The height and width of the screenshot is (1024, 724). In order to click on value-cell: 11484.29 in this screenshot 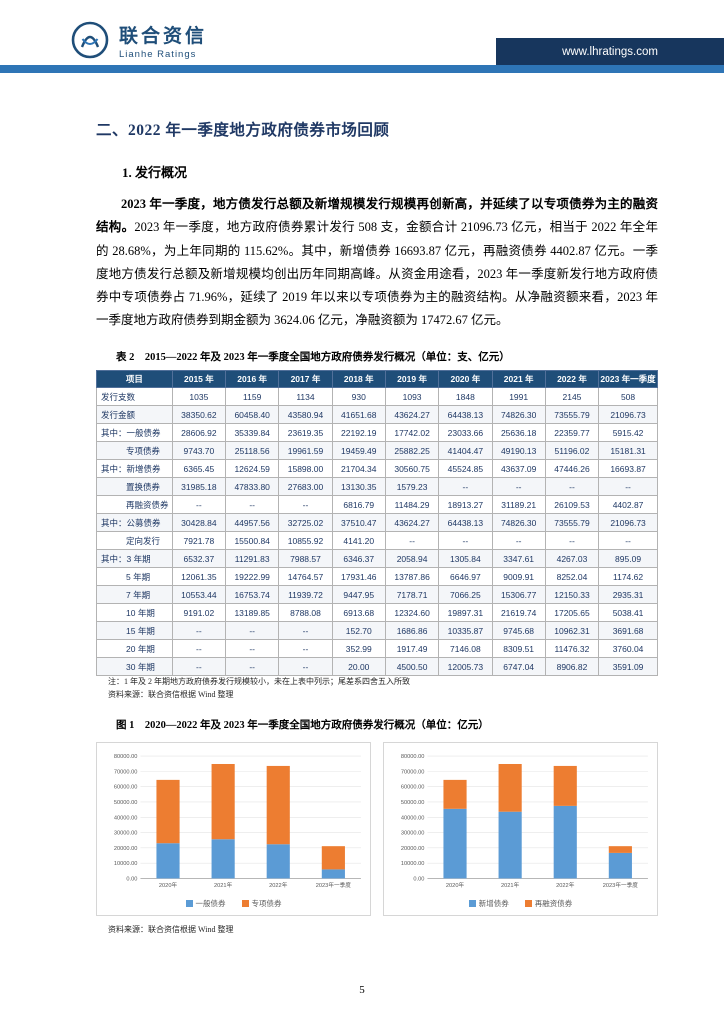, I will do `click(412, 505)`.